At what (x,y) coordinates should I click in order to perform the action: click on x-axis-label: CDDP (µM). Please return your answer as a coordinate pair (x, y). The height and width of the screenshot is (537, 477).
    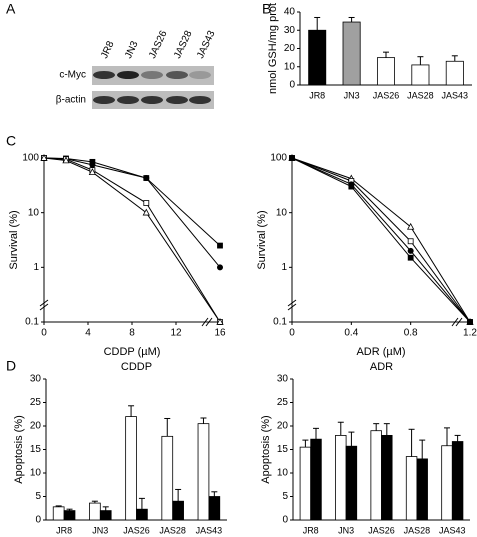
    Looking at the image, I should click on (132, 352).